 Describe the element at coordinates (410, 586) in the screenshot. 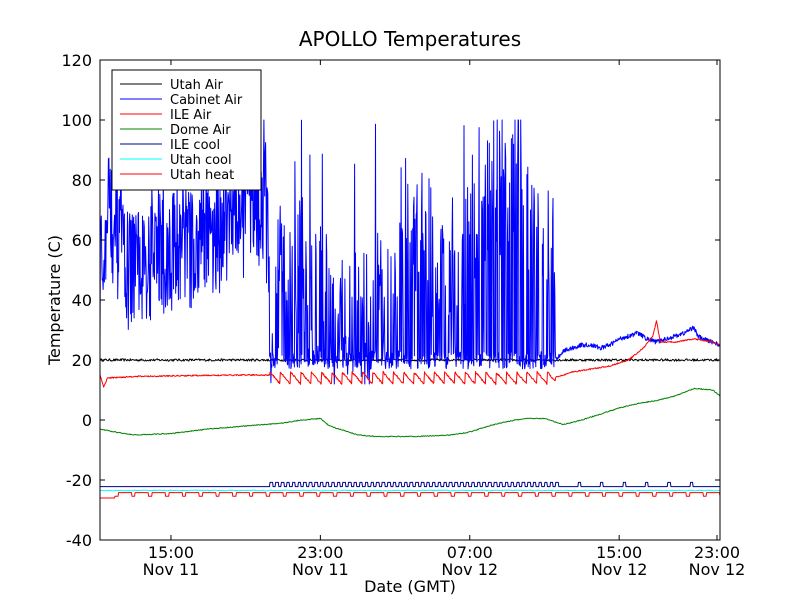

I see `x-axis-title: Date (GMT)` at that location.